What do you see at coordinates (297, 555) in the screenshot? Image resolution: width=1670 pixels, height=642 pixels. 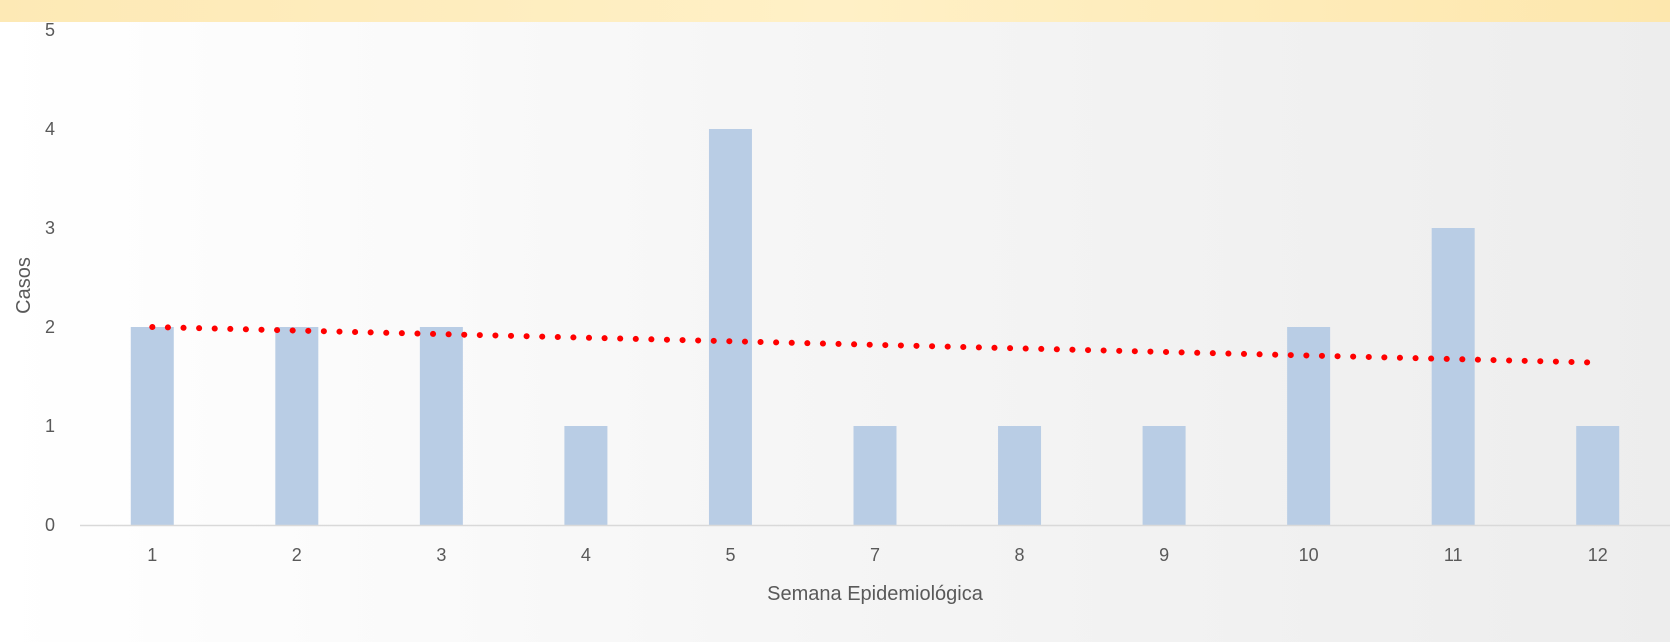 I see `x-tick-label: 2` at bounding box center [297, 555].